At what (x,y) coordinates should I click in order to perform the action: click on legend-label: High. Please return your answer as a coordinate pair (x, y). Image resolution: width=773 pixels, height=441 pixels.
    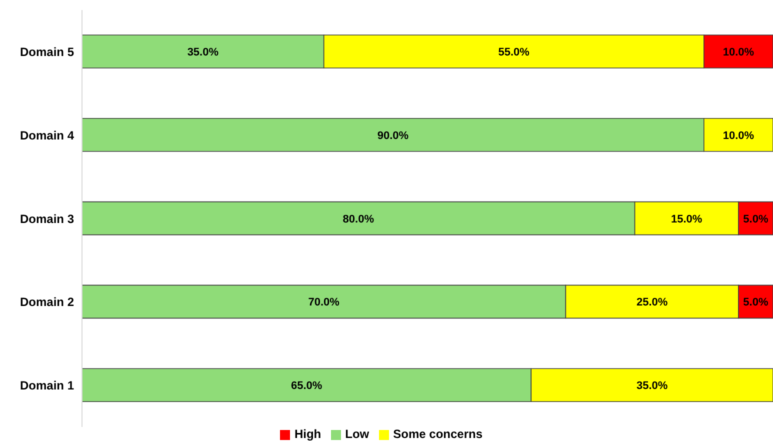
    Looking at the image, I should click on (308, 434).